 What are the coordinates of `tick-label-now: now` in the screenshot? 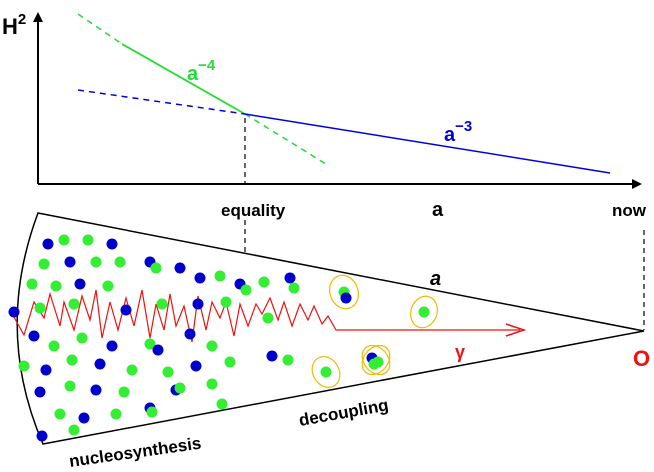 It's located at (629, 210).